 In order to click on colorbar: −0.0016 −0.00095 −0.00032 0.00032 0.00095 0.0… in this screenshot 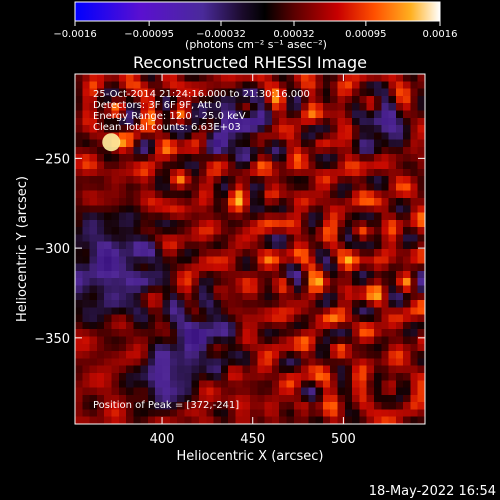, I will do `click(255, 26)`.